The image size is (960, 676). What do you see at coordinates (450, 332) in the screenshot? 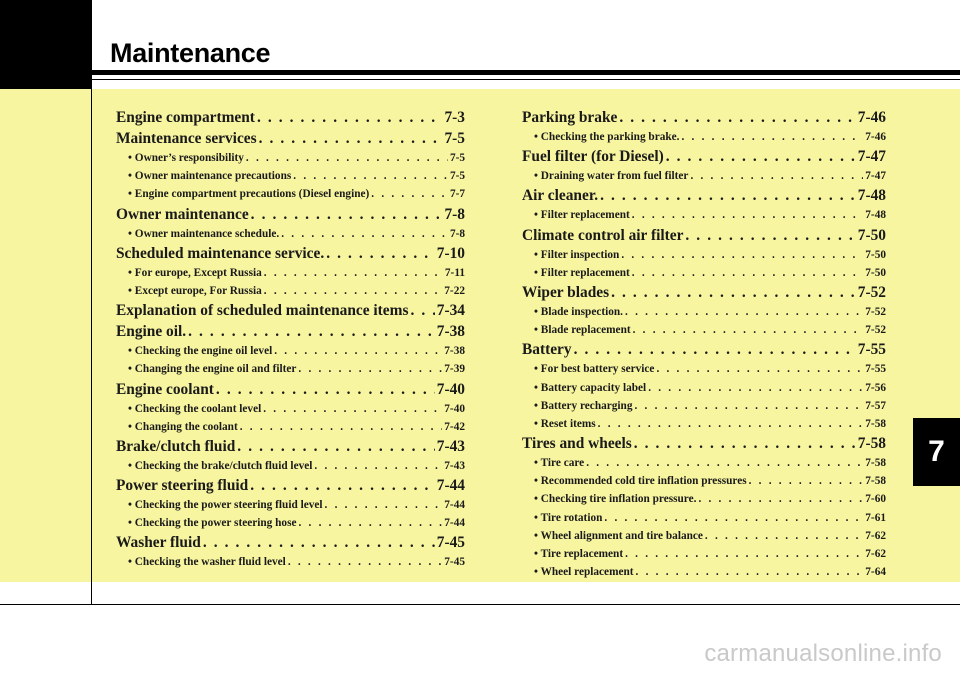
I see `toc-entry-page: 7-38` at bounding box center [450, 332].